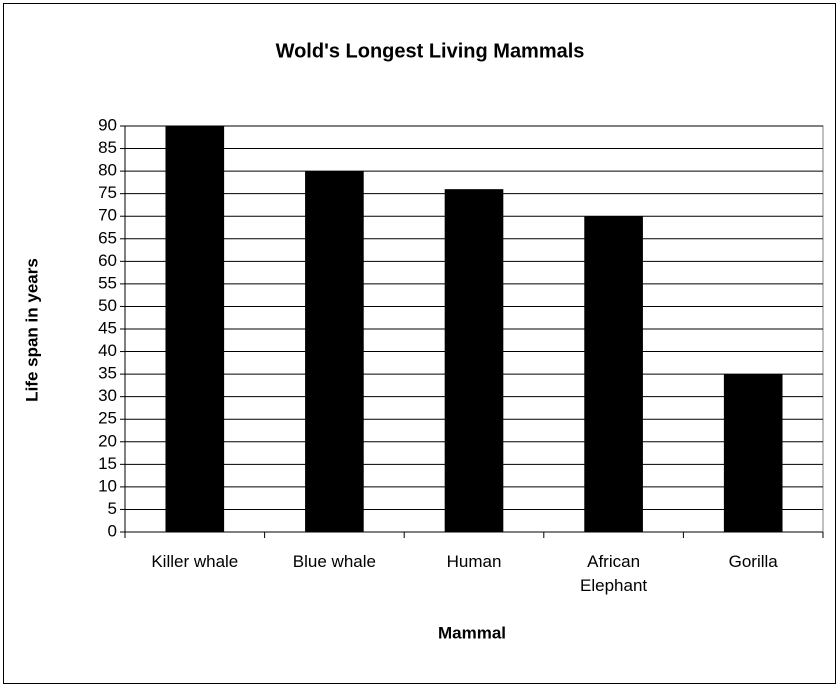 The height and width of the screenshot is (687, 838). What do you see at coordinates (112, 530) in the screenshot?
I see `y-tick-label: 0` at bounding box center [112, 530].